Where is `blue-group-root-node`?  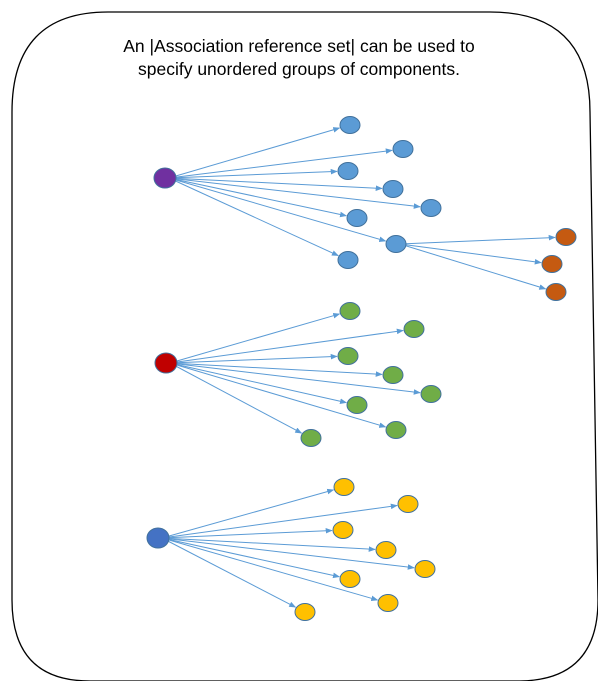
blue-group-root-node is located at coordinates (158, 538).